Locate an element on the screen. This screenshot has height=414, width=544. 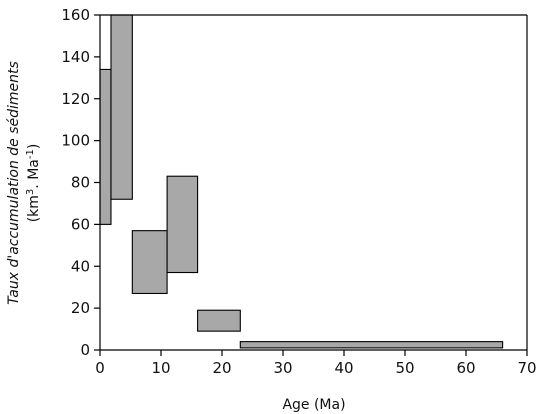
y-axis-title-unit-sup-1: 3 is located at coordinates (30, 192).